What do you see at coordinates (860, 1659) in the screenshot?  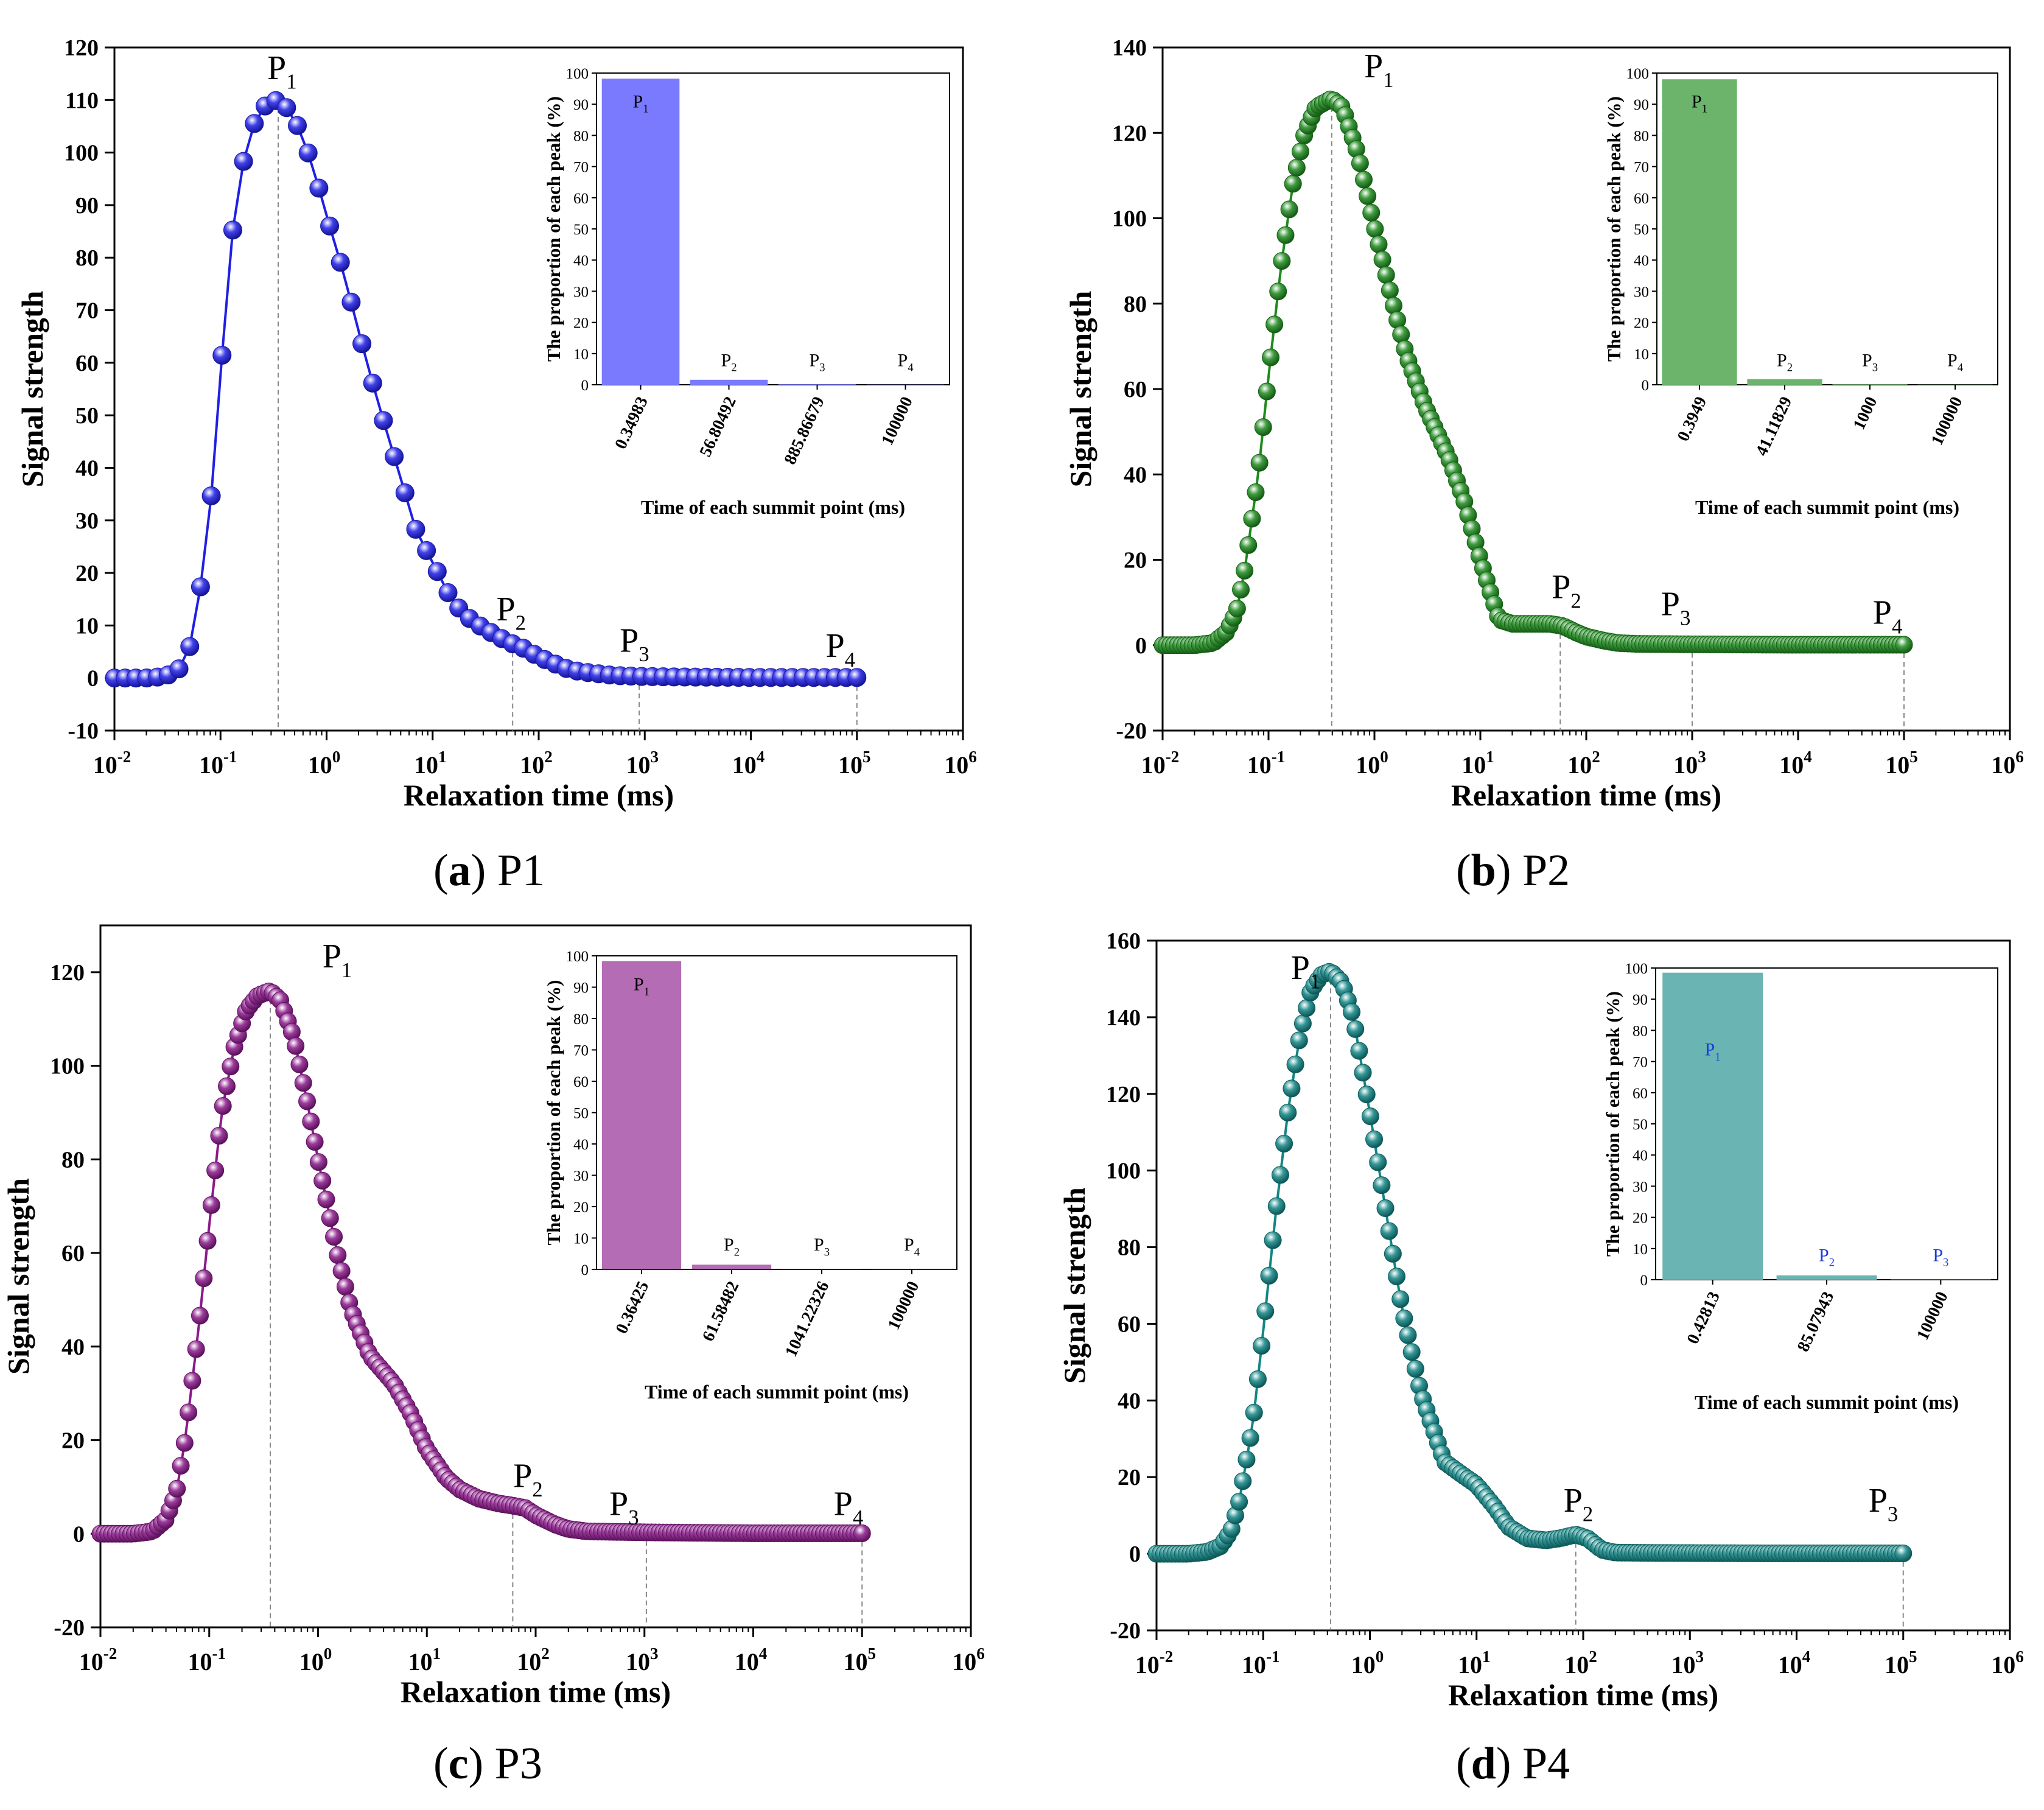 I see `x-tick-label: 10⁵` at bounding box center [860, 1659].